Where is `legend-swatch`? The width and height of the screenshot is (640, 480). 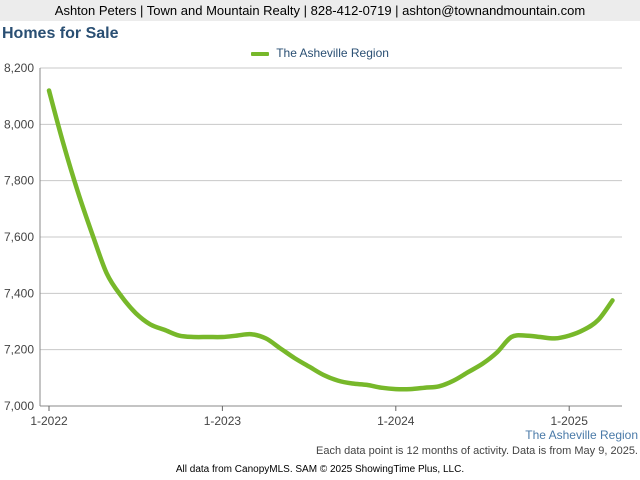
legend-swatch is located at coordinates (260, 53).